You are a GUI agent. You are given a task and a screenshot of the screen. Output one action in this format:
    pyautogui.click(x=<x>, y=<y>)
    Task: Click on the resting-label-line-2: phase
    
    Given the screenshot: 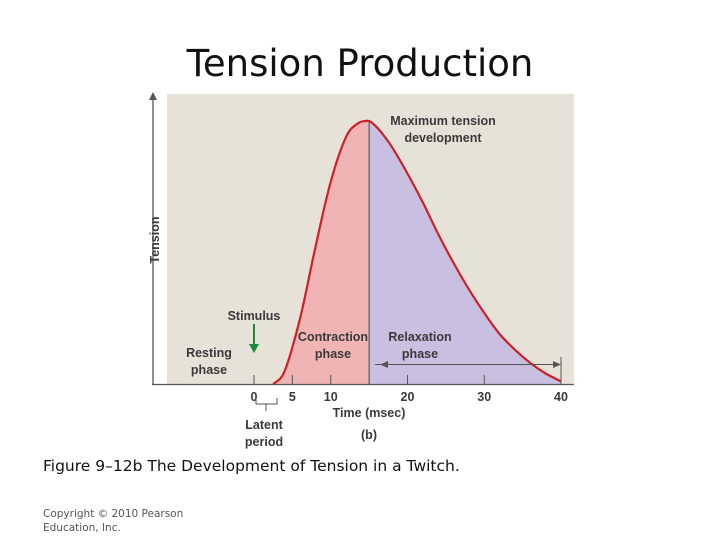 What is the action you would take?
    pyautogui.click(x=209, y=370)
    